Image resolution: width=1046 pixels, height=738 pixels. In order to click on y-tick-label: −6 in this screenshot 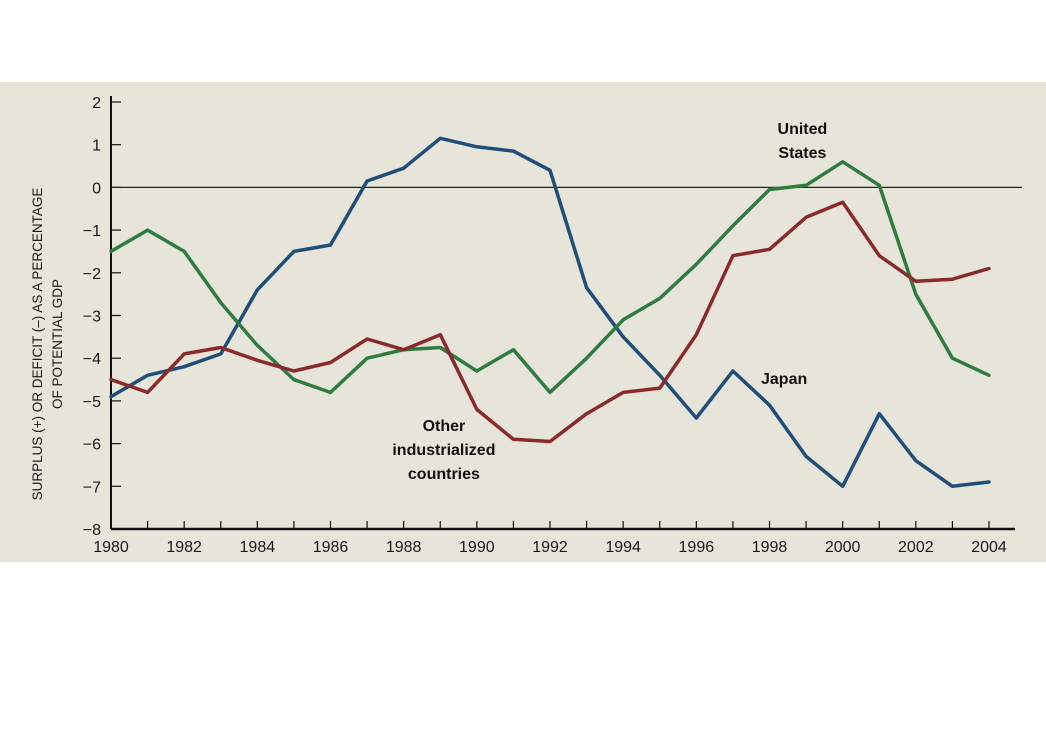, I will do `click(92, 445)`.